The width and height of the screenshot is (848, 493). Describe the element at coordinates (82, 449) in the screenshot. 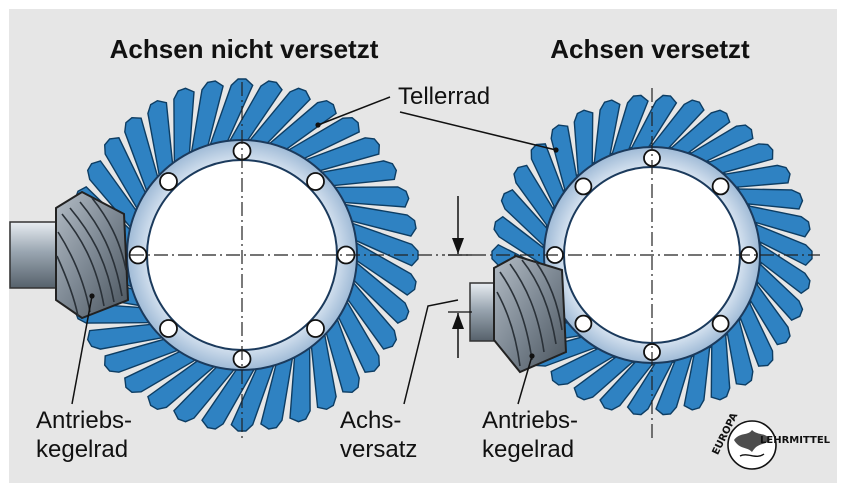

I see `label-pinion-left-line2: kegelrad` at that location.